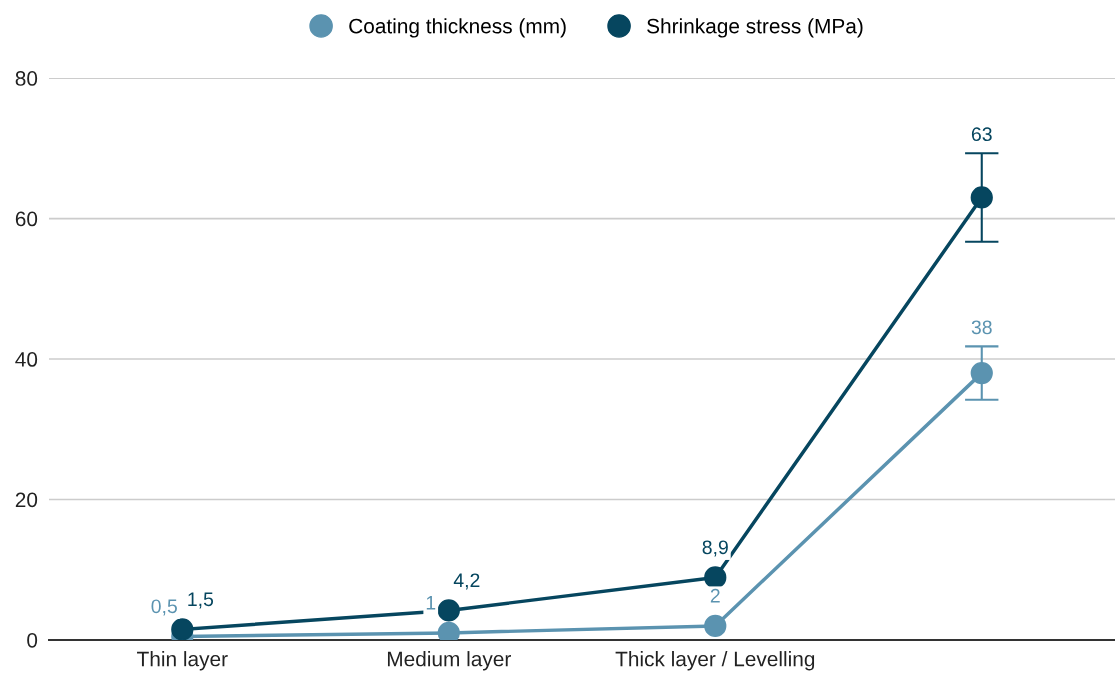 The image size is (1115, 679). Describe the element at coordinates (32, 640) in the screenshot. I see `y-tick-label: 0` at that location.